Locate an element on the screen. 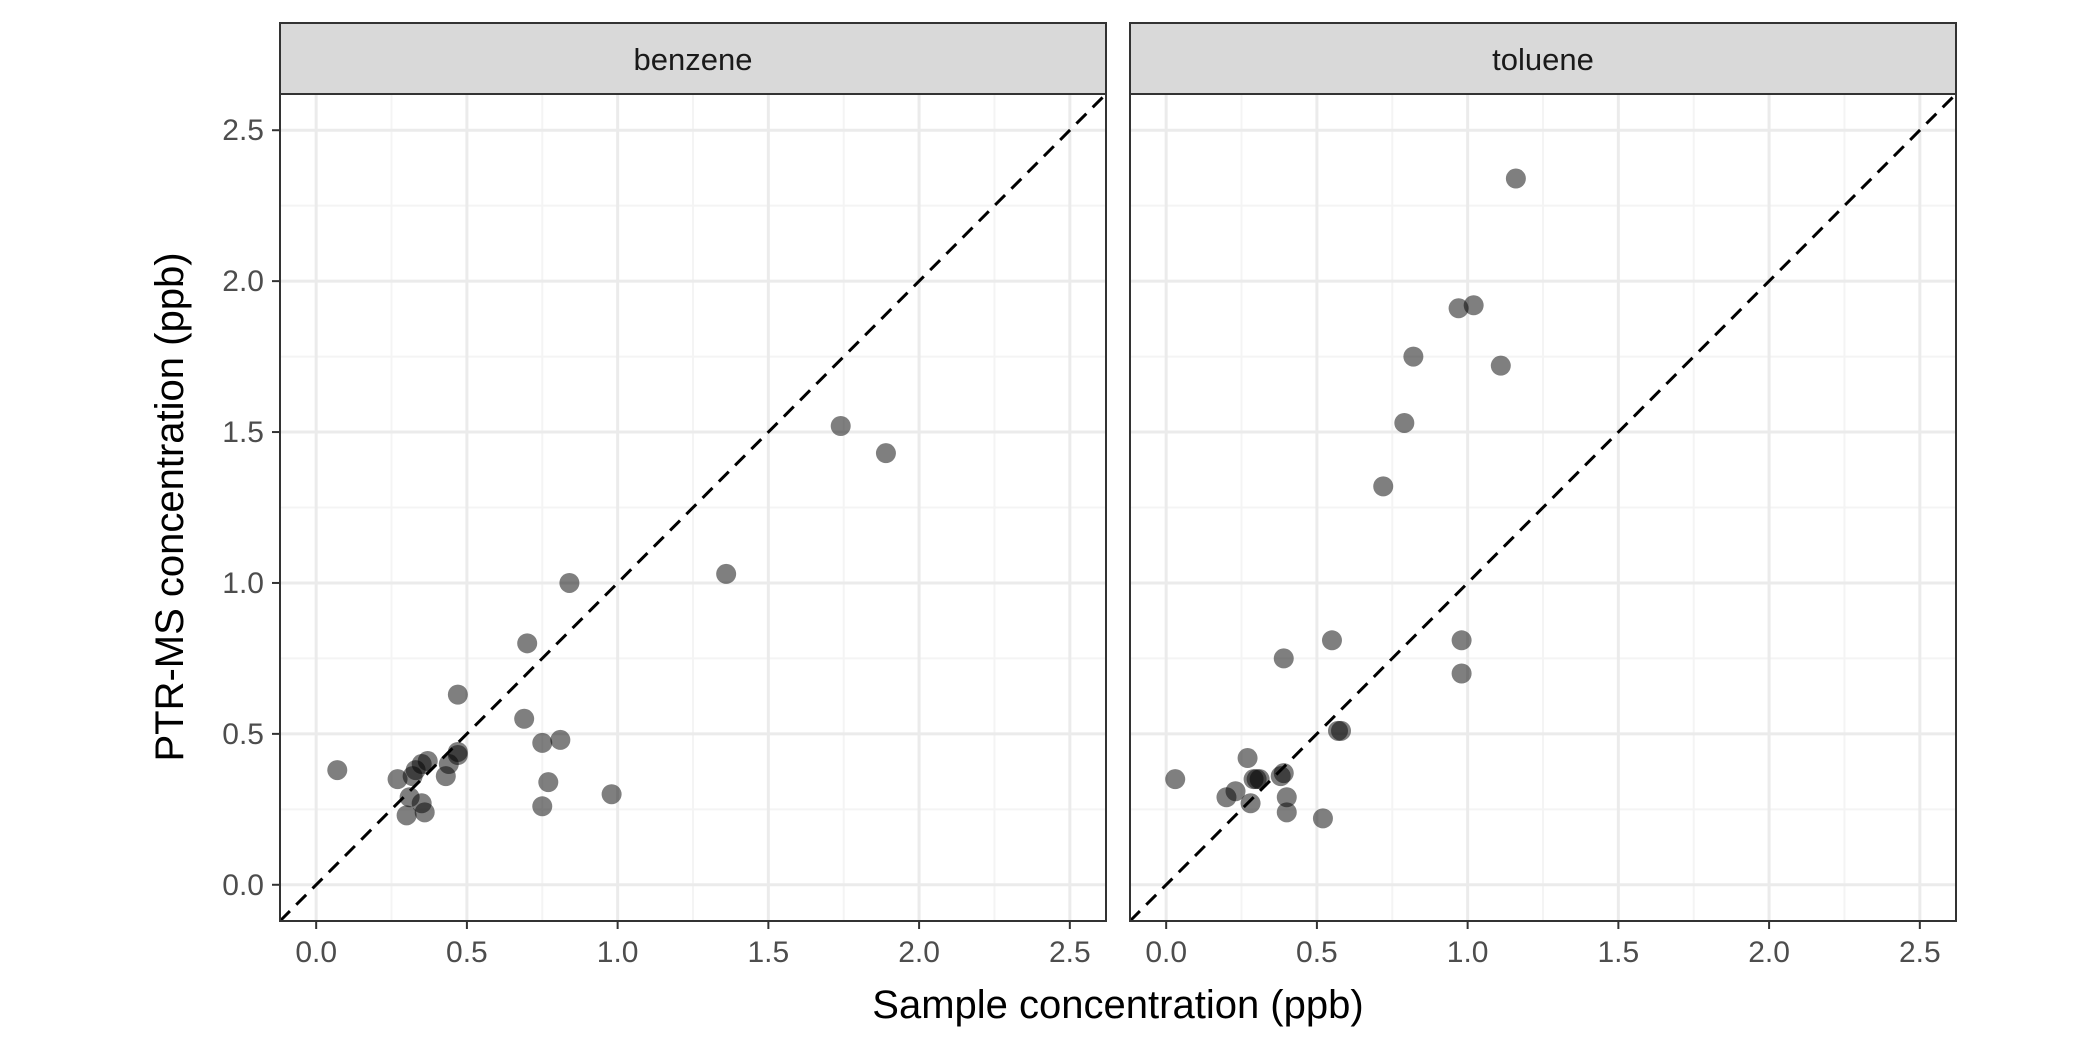  x-axis-title: Sample concentration (ppb) is located at coordinates (1117, 1005).